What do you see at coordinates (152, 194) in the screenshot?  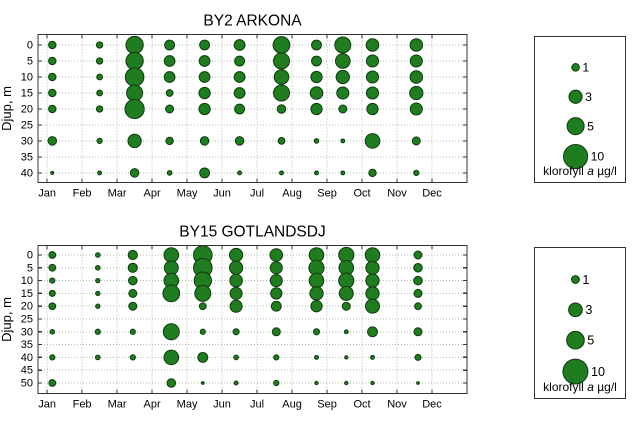 I see `x-tick-label: Apr` at bounding box center [152, 194].